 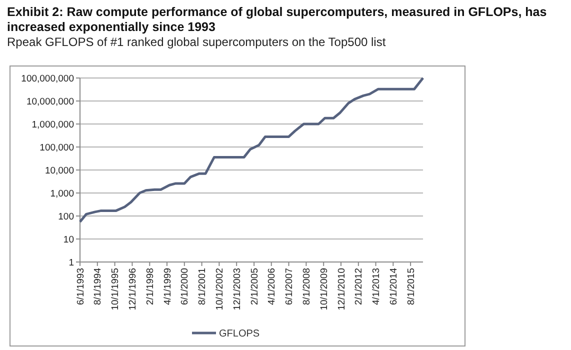 I want to click on legend-label: GFLOPS, so click(x=239, y=334).